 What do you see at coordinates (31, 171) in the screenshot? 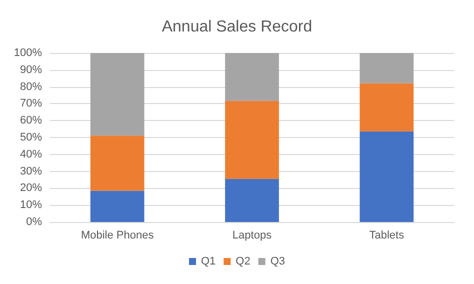
I see `y-tick-label: 30%` at bounding box center [31, 171].